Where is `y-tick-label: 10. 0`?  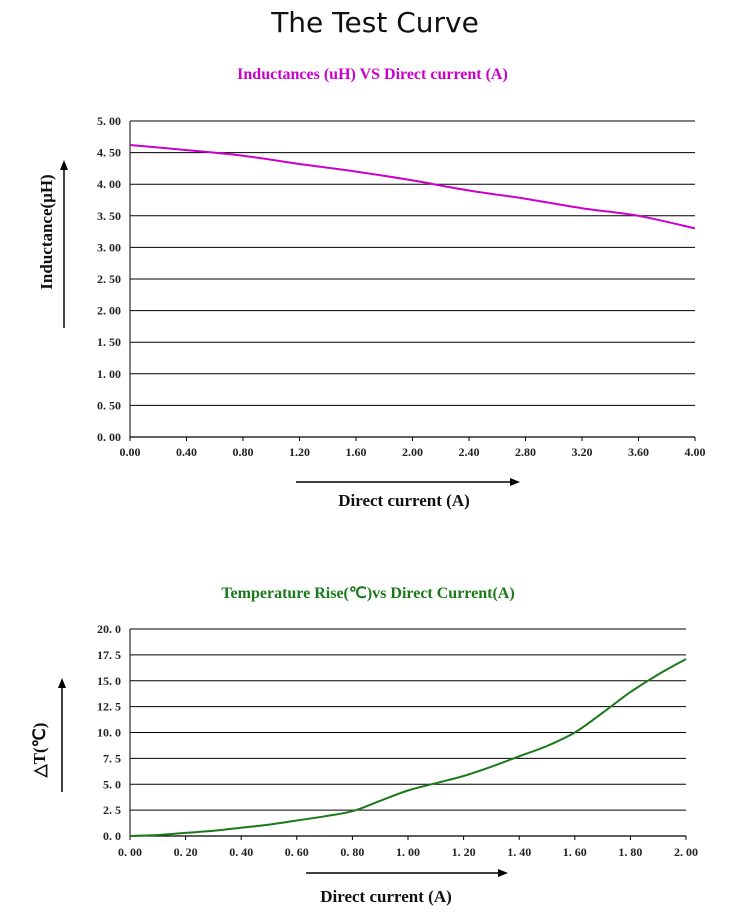
y-tick-label: 10. 0 is located at coordinates (109, 733).